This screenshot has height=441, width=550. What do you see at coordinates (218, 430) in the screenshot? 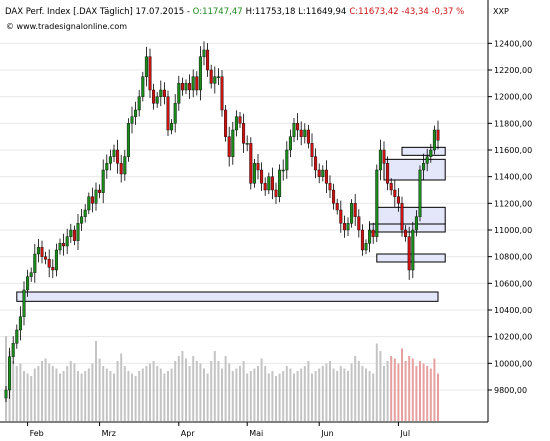
I see `time-axis: Feb Mrz Apr Mai Jun Jul` at bounding box center [218, 430].